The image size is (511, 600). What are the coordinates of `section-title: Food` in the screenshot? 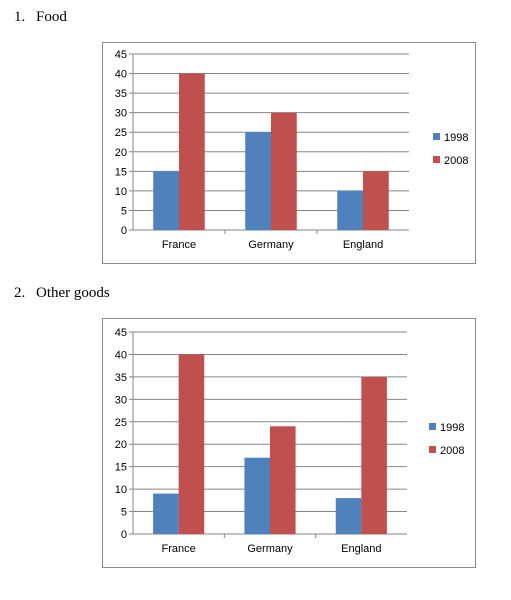 It's located at (51, 17).